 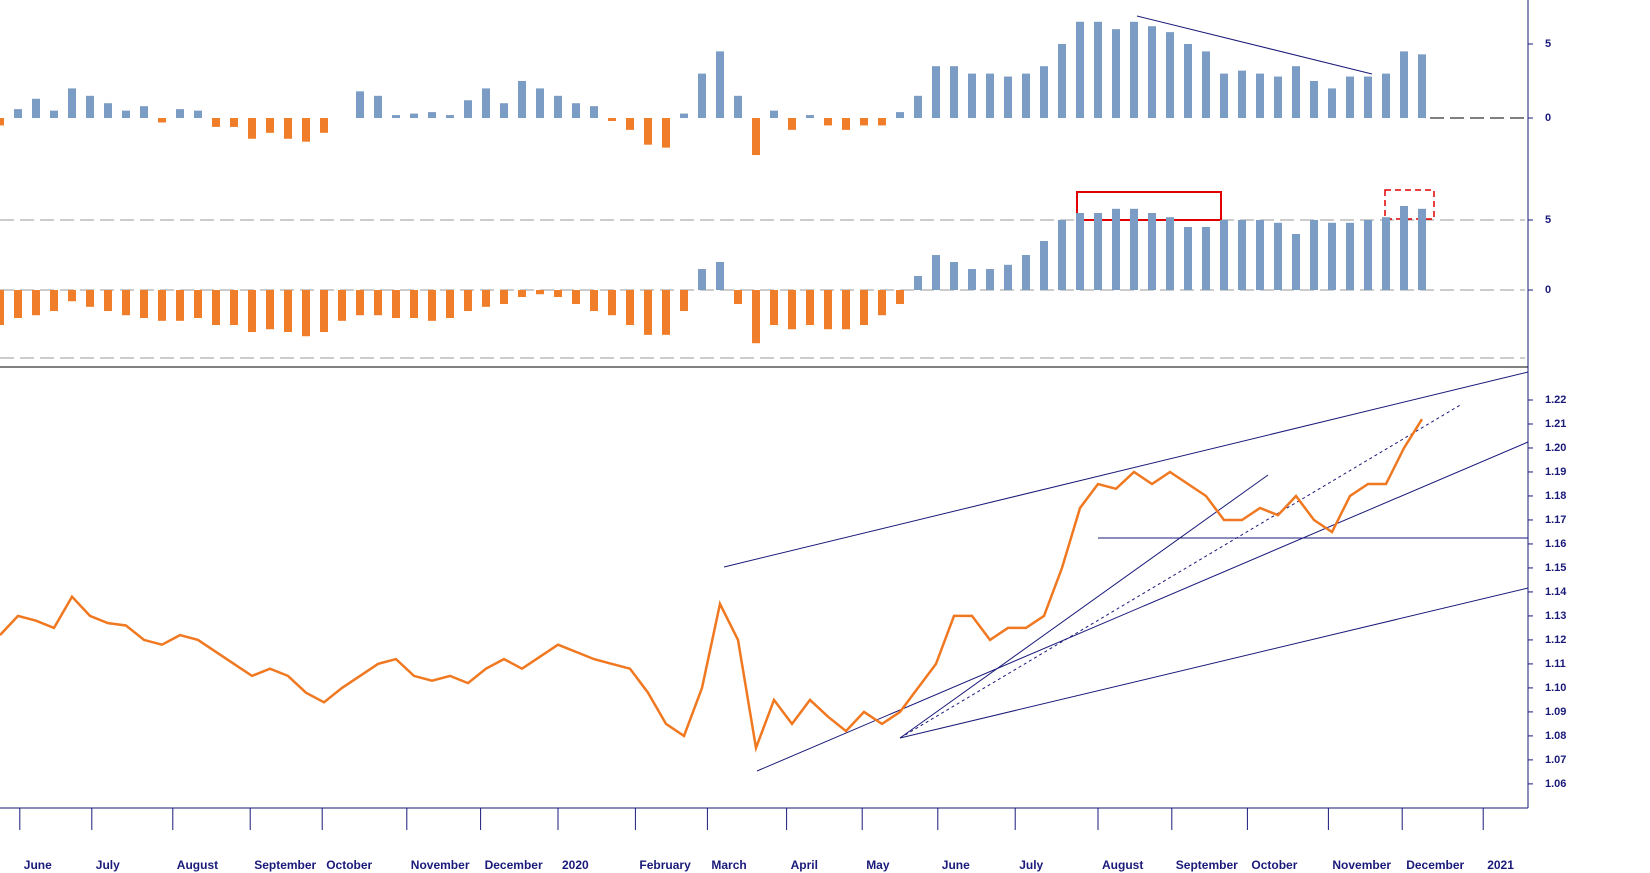 What do you see at coordinates (1555, 400) in the screenshot?
I see `y-tick-label: 1.22` at bounding box center [1555, 400].